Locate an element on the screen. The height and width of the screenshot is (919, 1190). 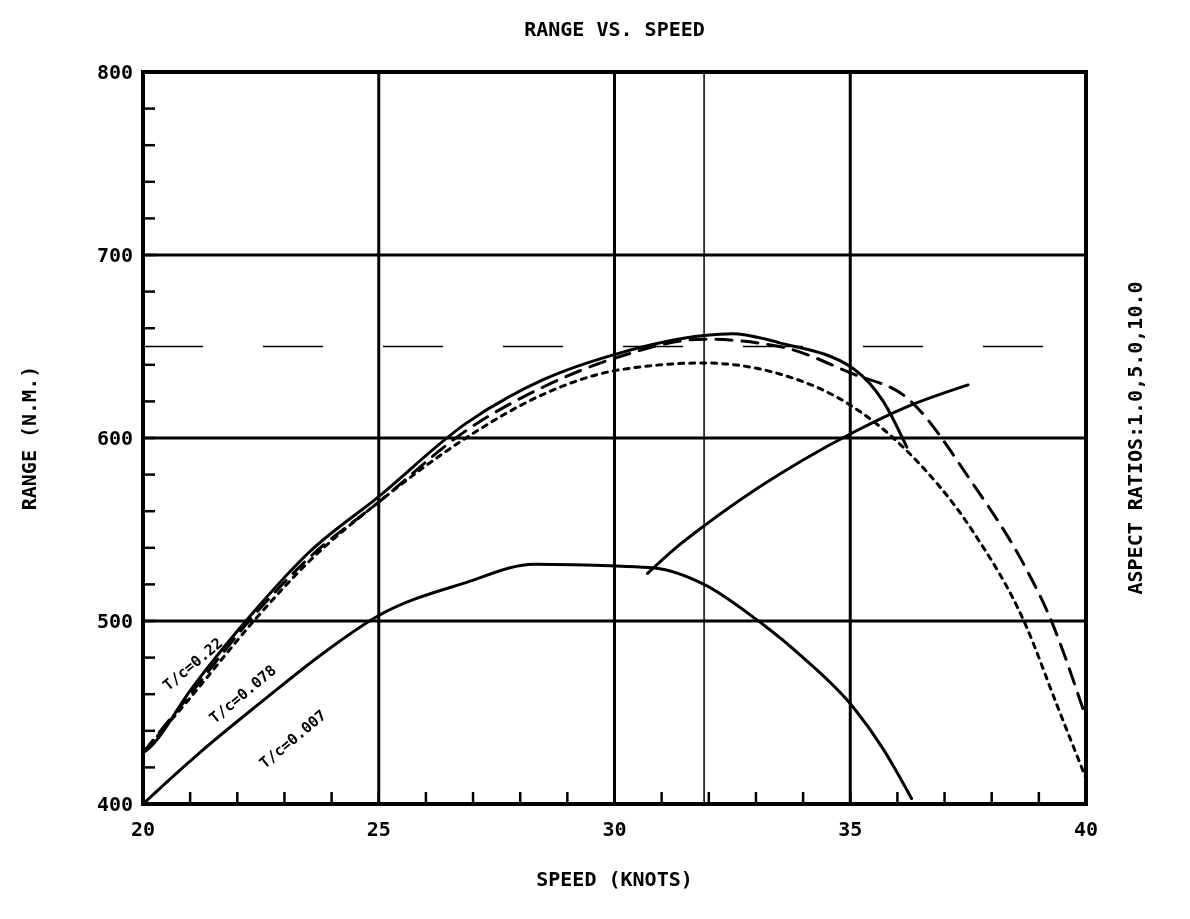
x-tick-label: 30 is located at coordinates (614, 829).